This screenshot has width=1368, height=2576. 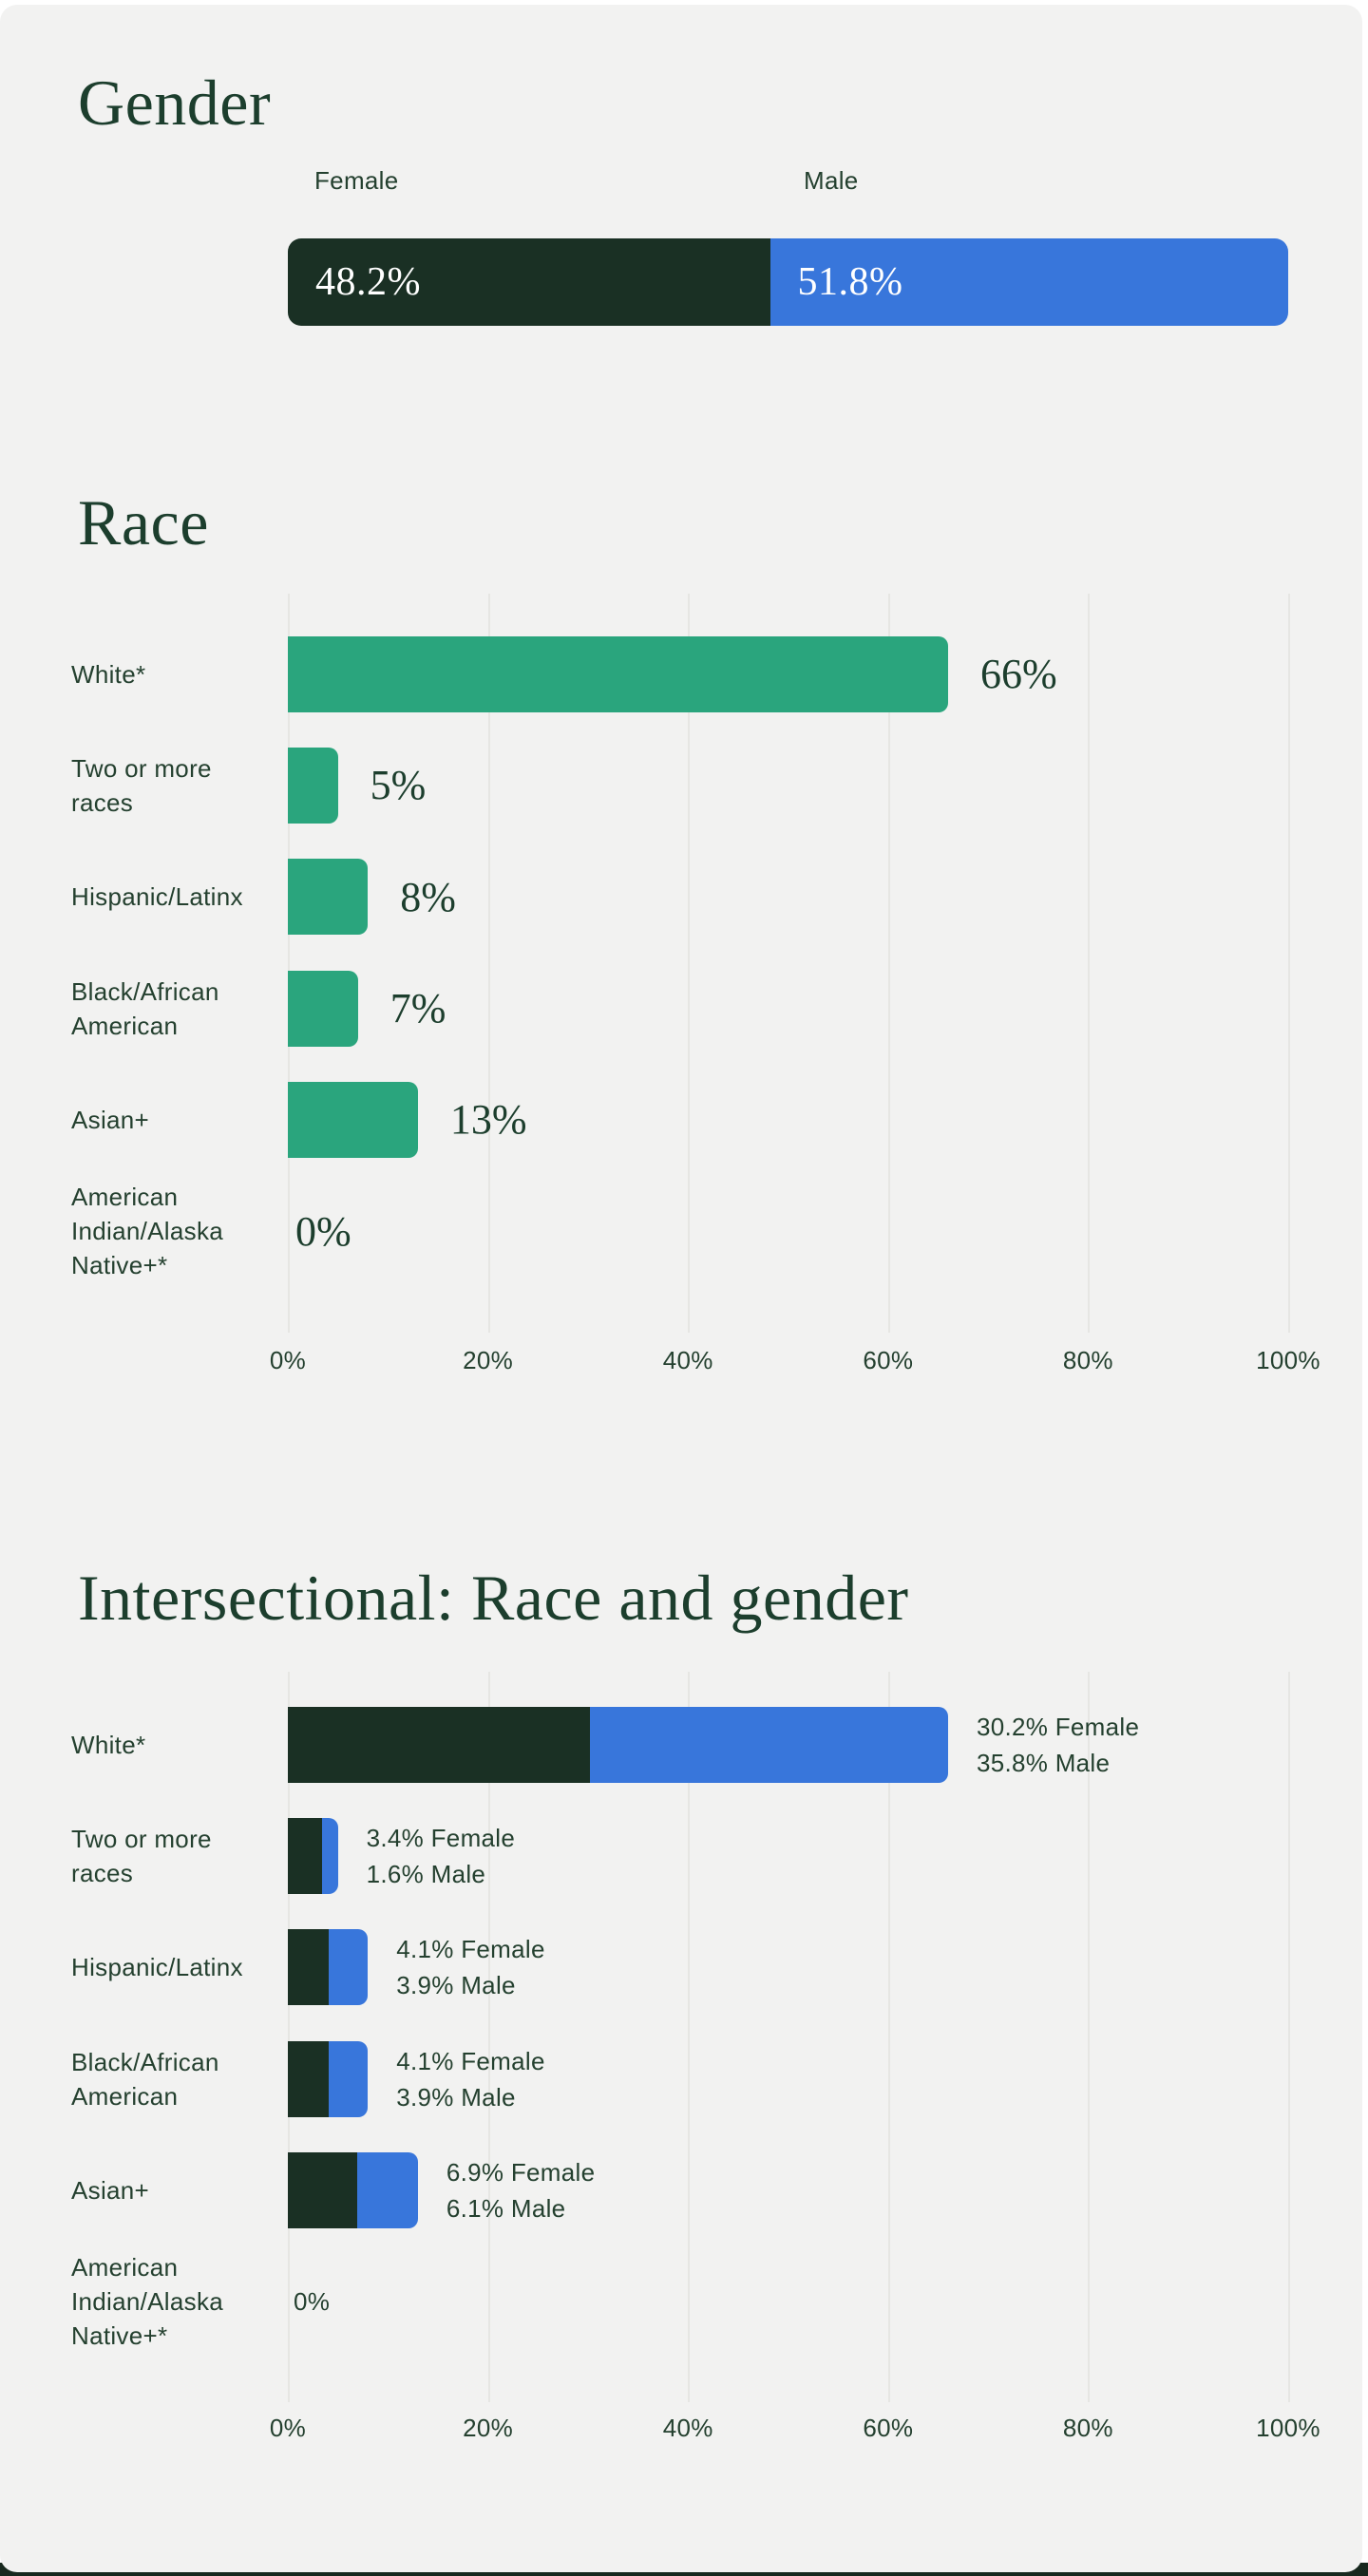 What do you see at coordinates (681, 897) in the screenshot?
I see `race-chart-row: Hispanic/Latinx 8%` at bounding box center [681, 897].